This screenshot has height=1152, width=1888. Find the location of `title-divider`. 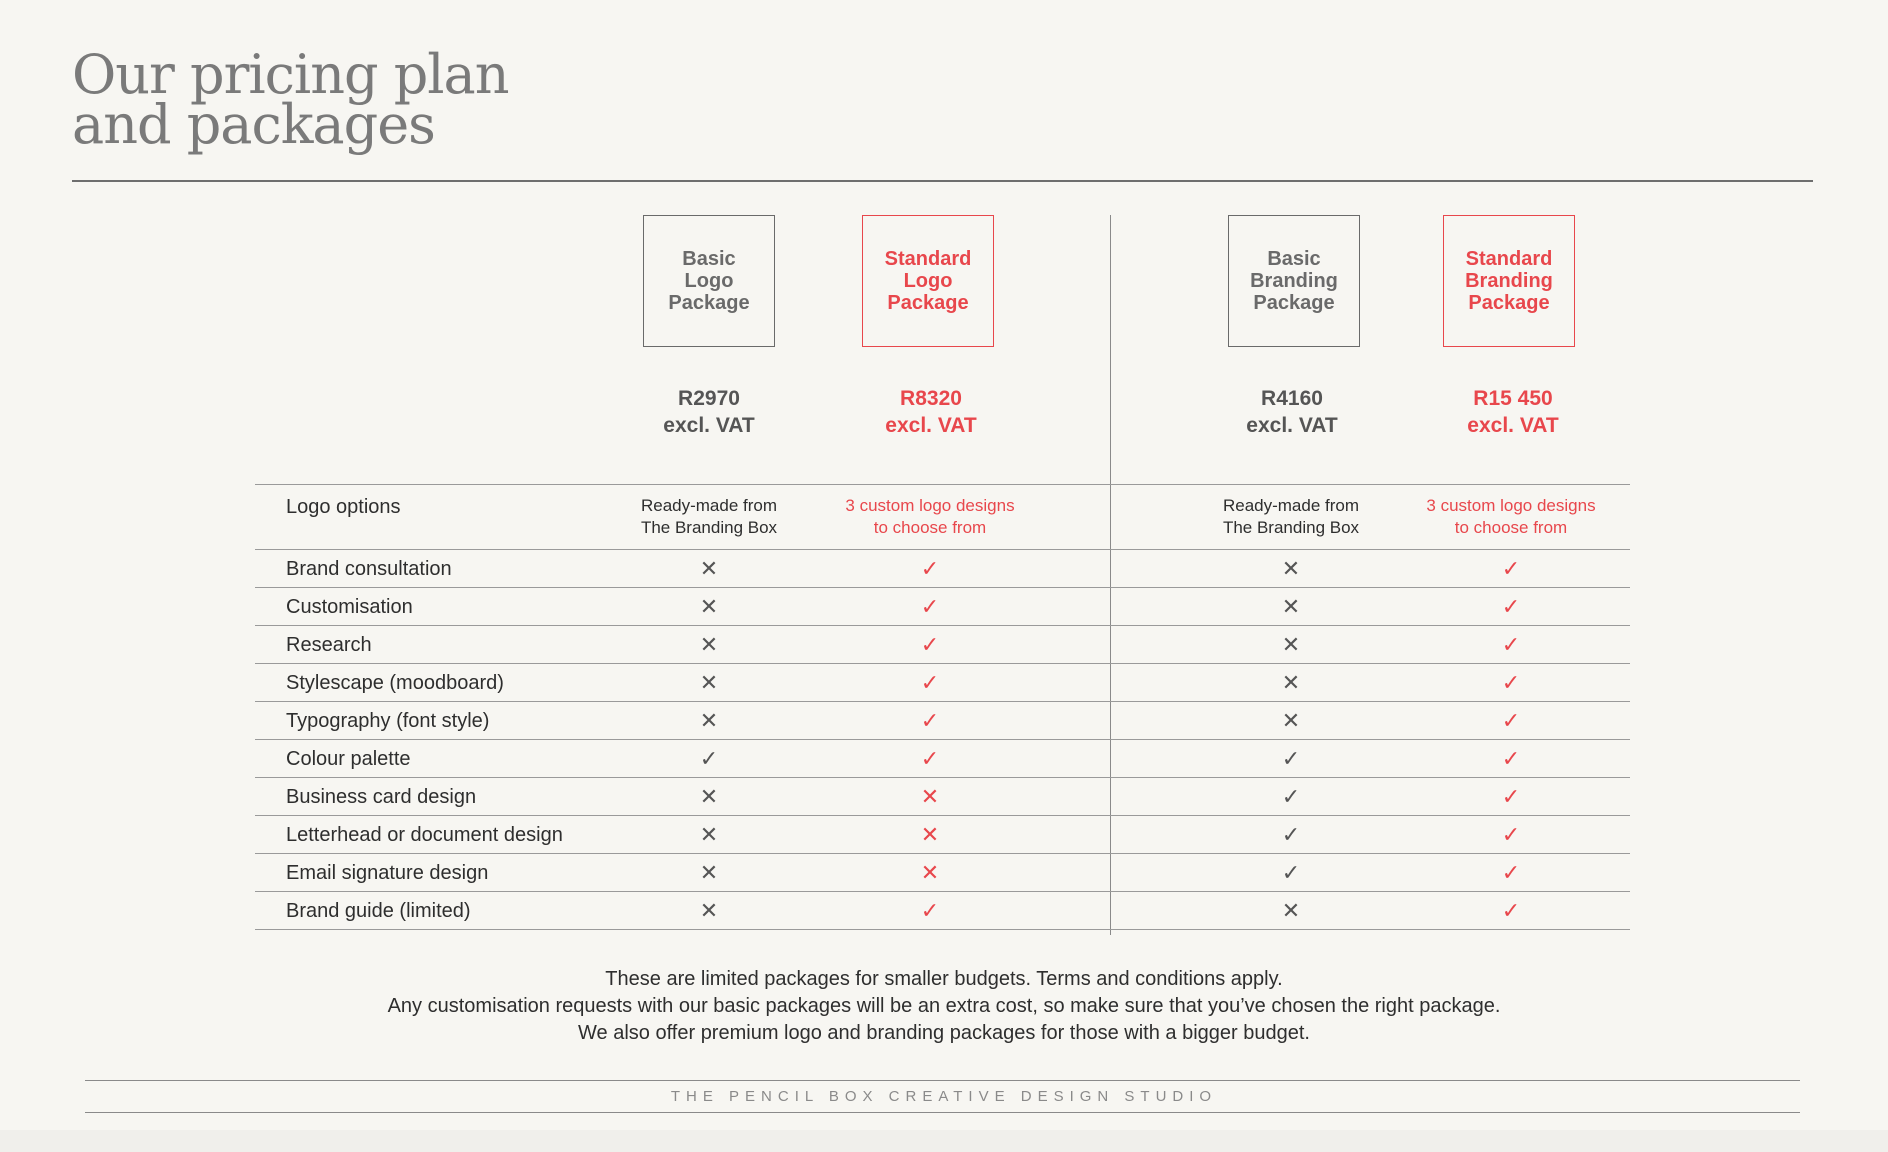

title-divider is located at coordinates (942, 181).